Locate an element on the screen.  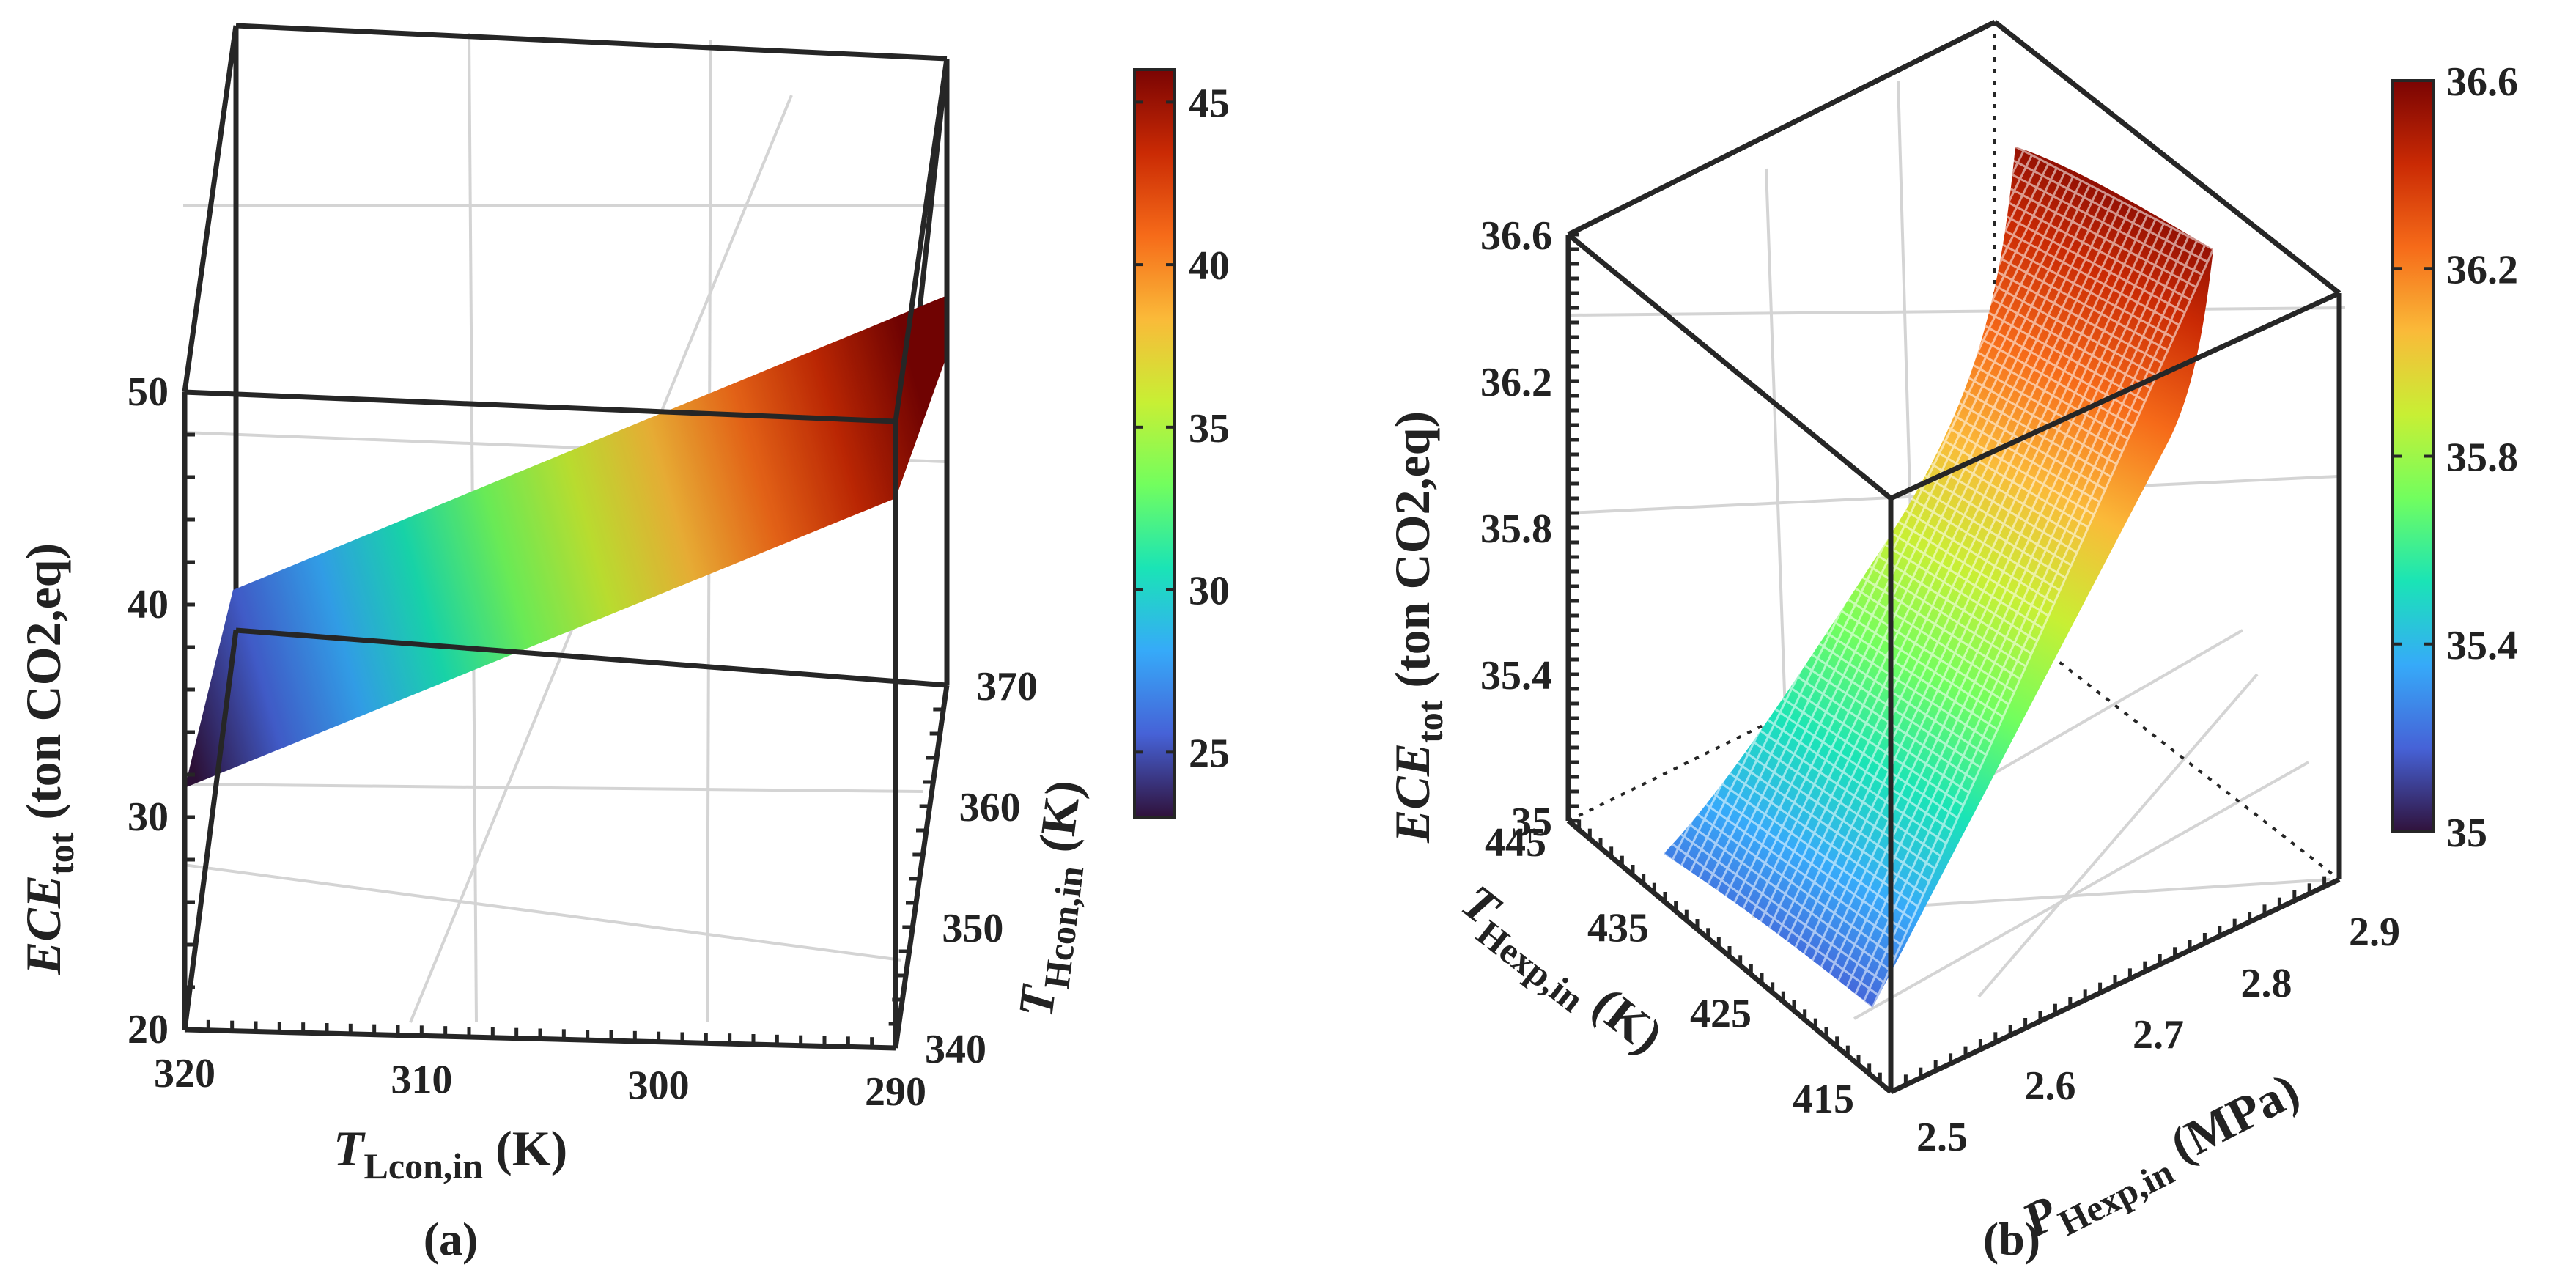
x-tick-label: 290 is located at coordinates (896, 1092).